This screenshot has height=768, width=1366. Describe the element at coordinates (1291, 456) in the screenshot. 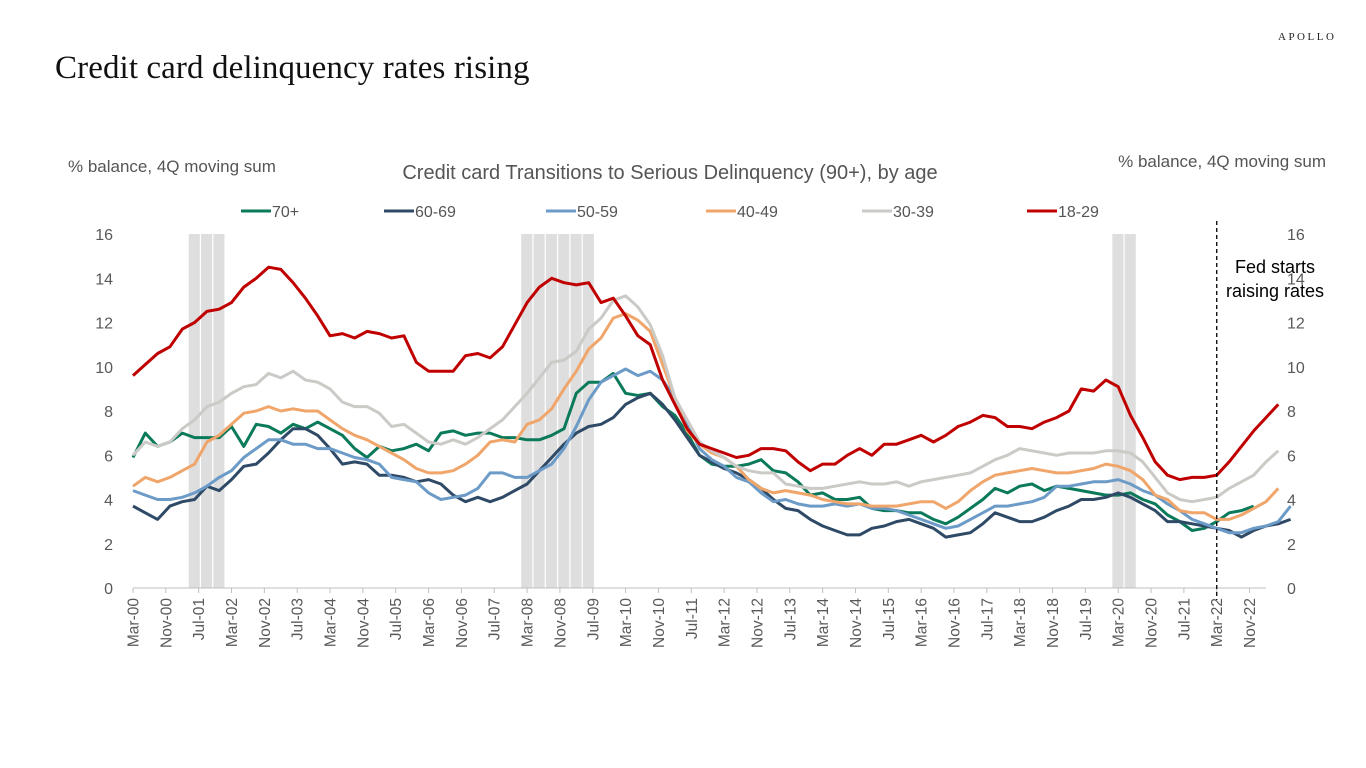

I see `y-tick-label-right: 6` at that location.